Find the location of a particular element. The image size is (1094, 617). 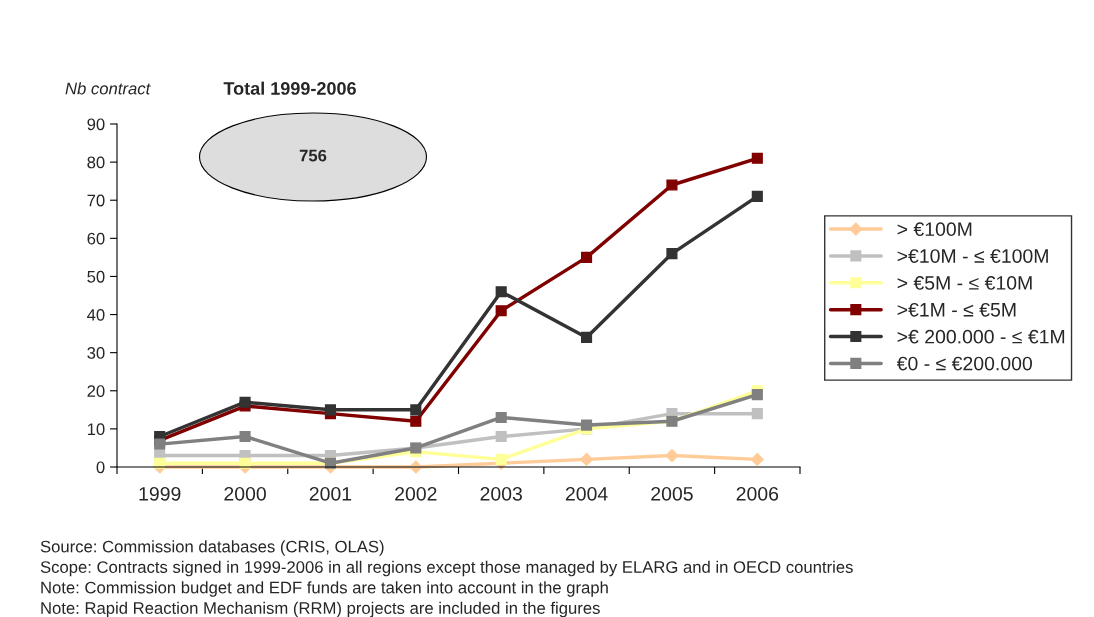

legend-label: > €100M is located at coordinates (934, 229).